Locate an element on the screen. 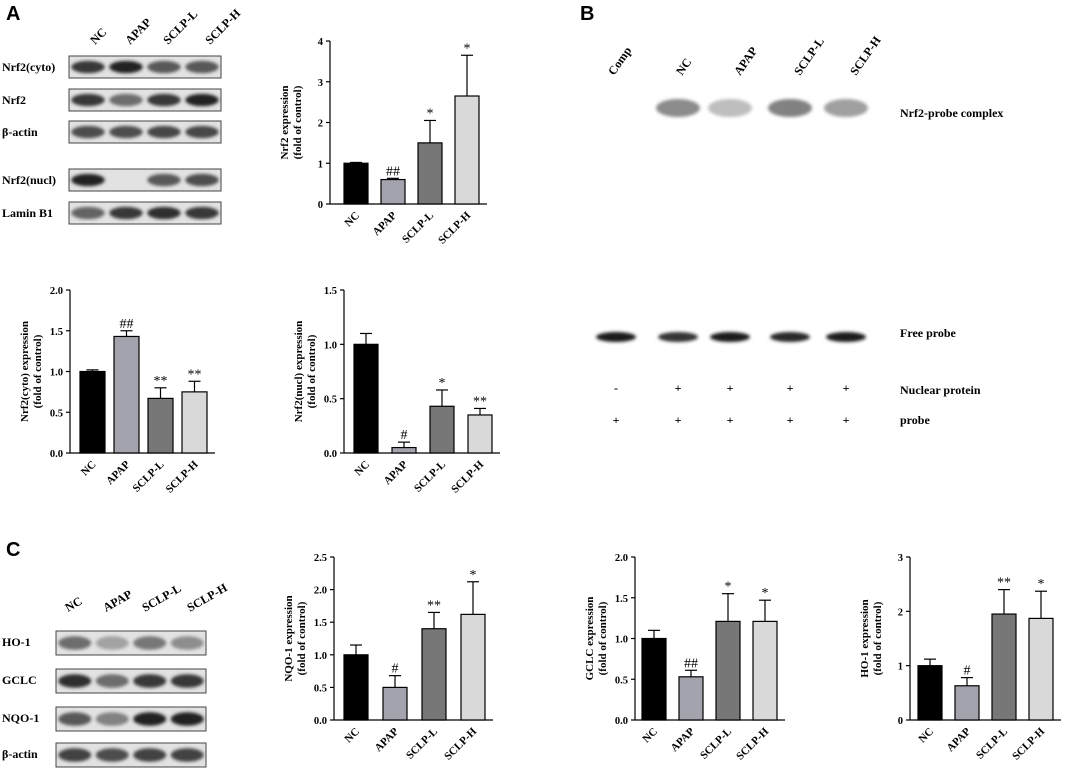  y-axis-label: NQO-1 expression(fold of control) is located at coordinates (295, 638).